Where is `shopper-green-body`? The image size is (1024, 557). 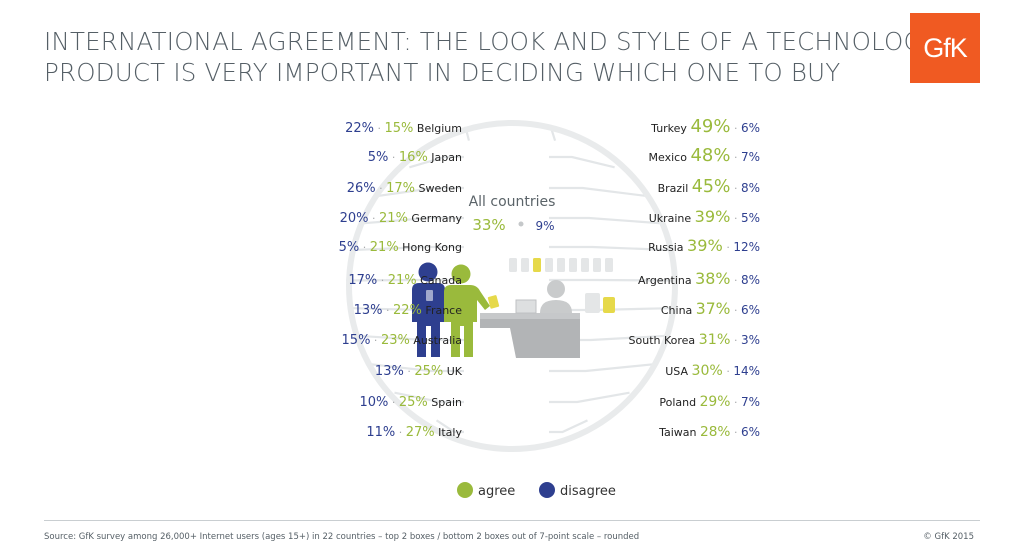 shopper-green-body is located at coordinates (467, 321).